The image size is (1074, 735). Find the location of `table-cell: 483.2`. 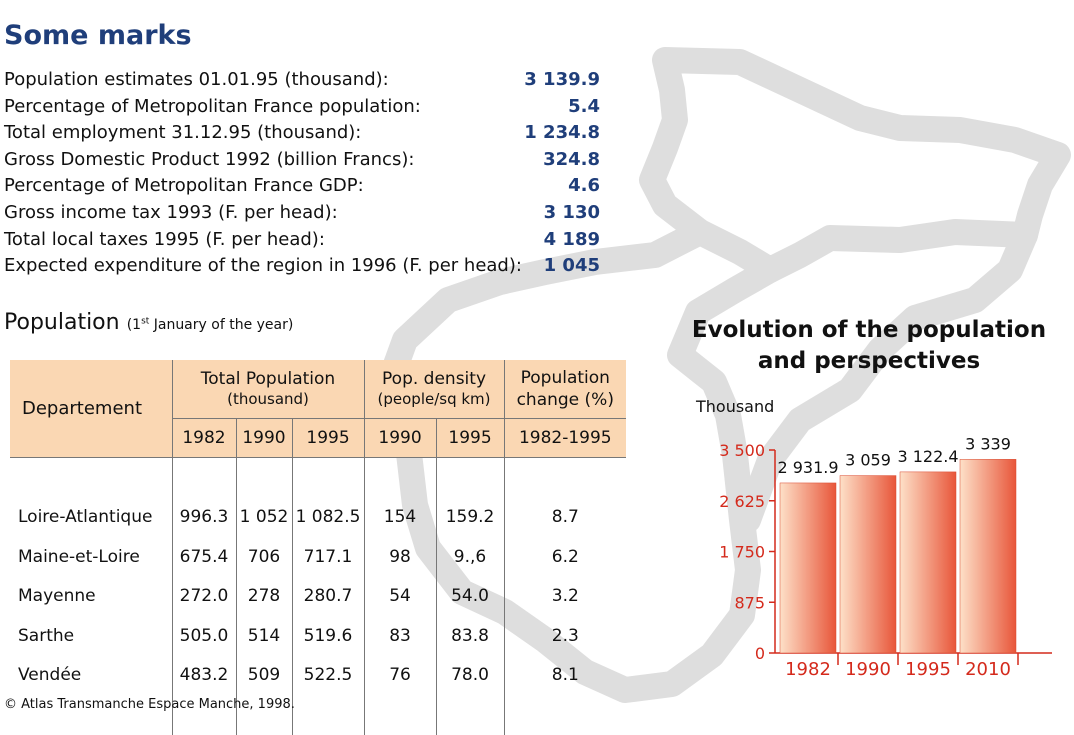

table-cell: 483.2 is located at coordinates (203, 675).